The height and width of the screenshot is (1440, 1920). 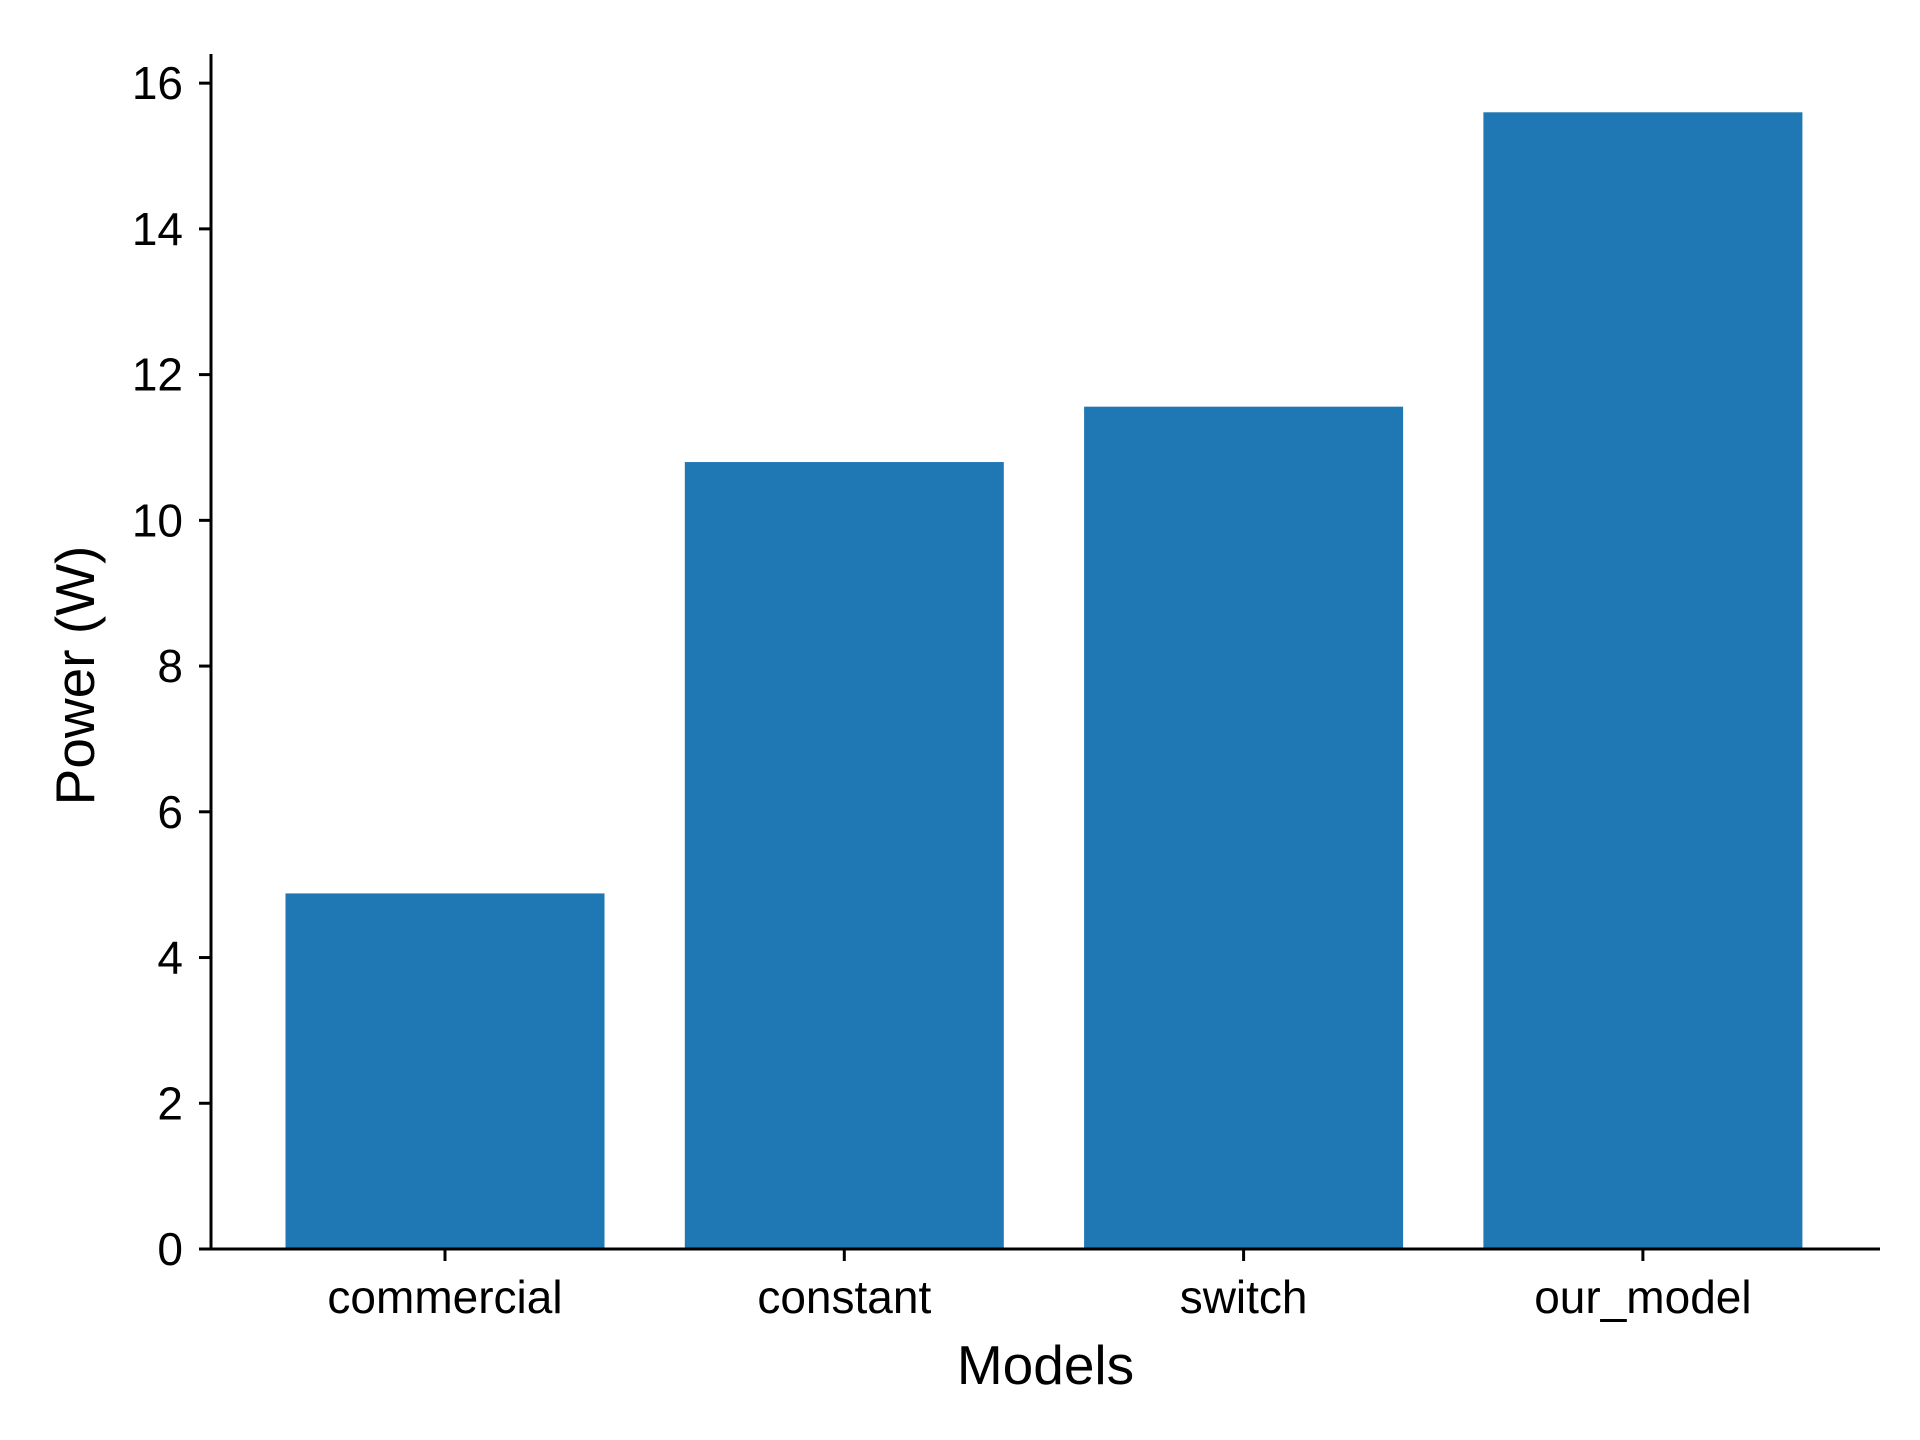 What do you see at coordinates (170, 958) in the screenshot?
I see `y-tick-label: 4` at bounding box center [170, 958].